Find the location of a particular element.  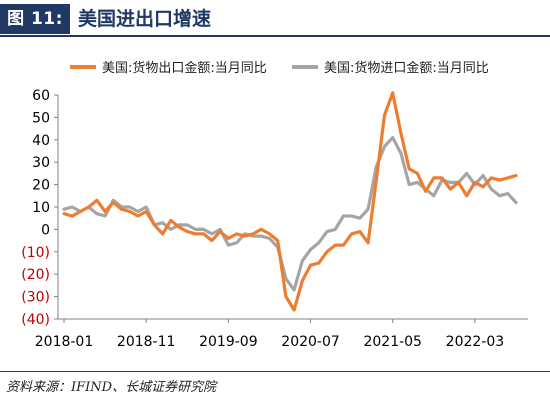

figure-number: 图 11: is located at coordinates (35, 19).